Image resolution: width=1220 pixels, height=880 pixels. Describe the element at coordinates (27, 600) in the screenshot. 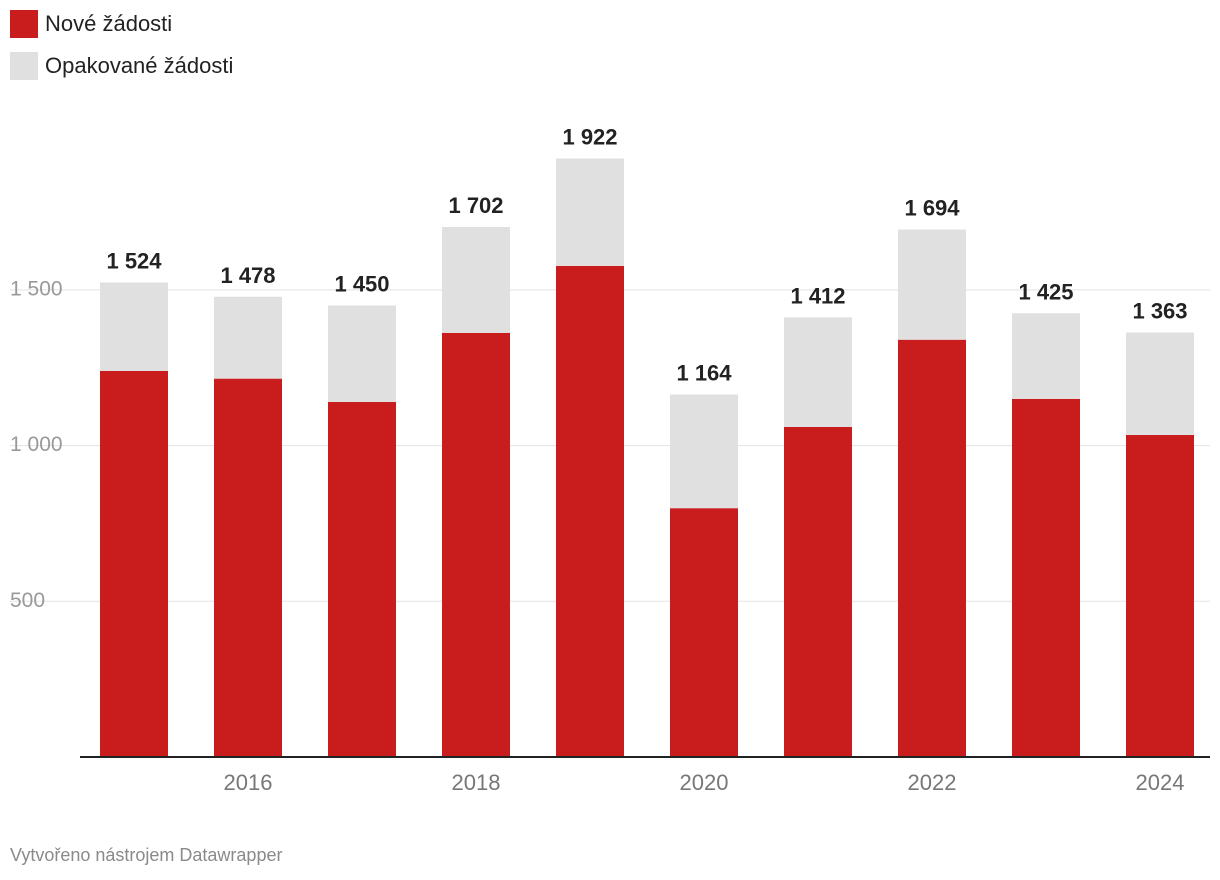

I see `y-tick-label: 500` at that location.